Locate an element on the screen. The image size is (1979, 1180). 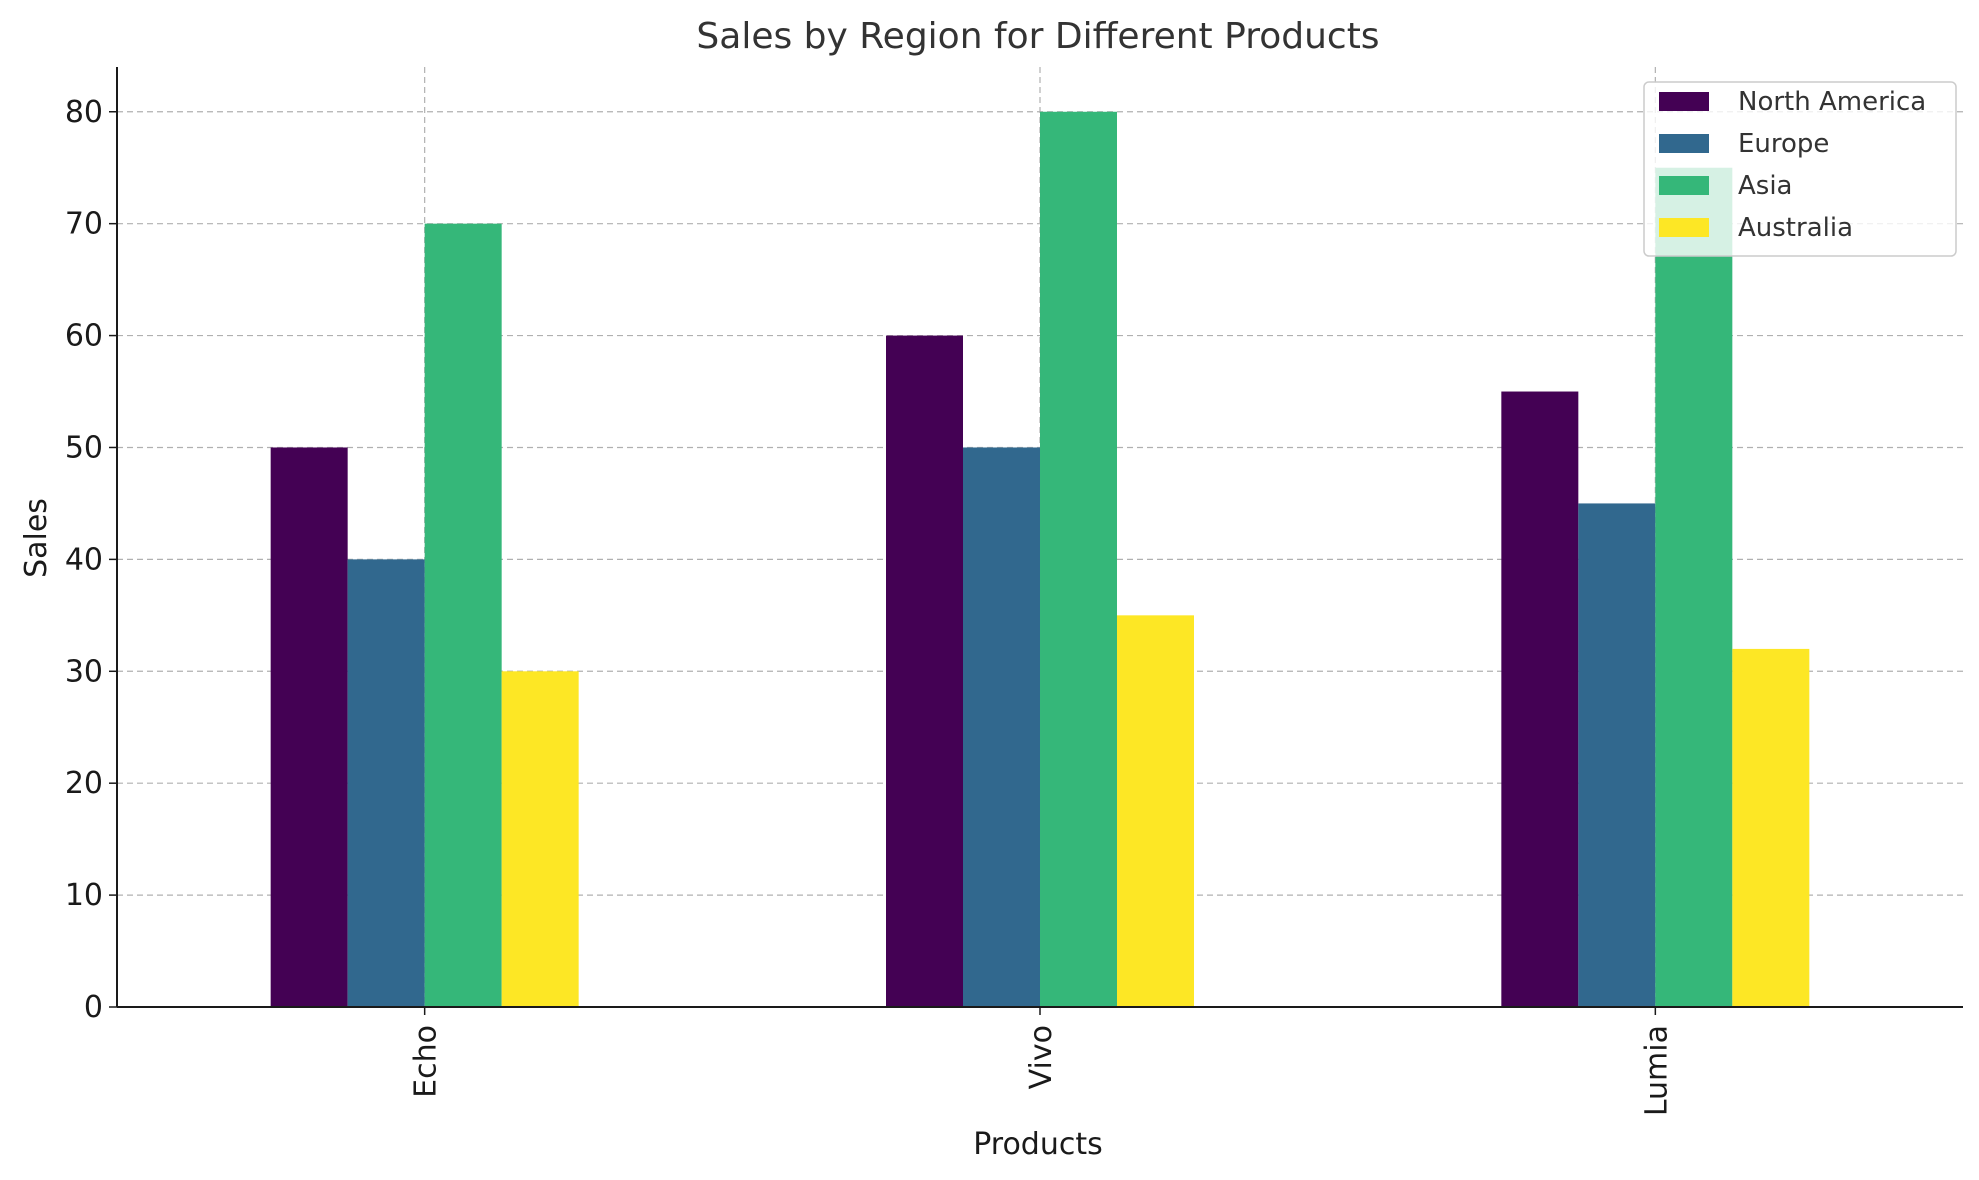
bar-europe-lumia is located at coordinates (1617, 755).